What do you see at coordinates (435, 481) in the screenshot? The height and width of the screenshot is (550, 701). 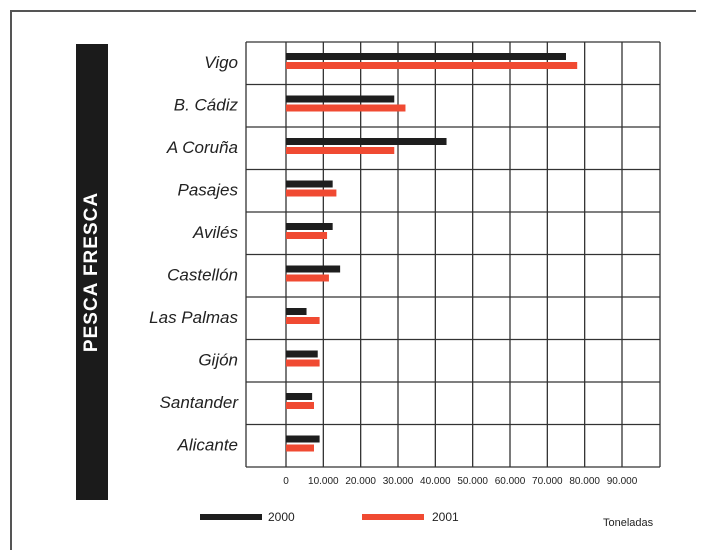 I see `x-tick-label: 40.000` at bounding box center [435, 481].